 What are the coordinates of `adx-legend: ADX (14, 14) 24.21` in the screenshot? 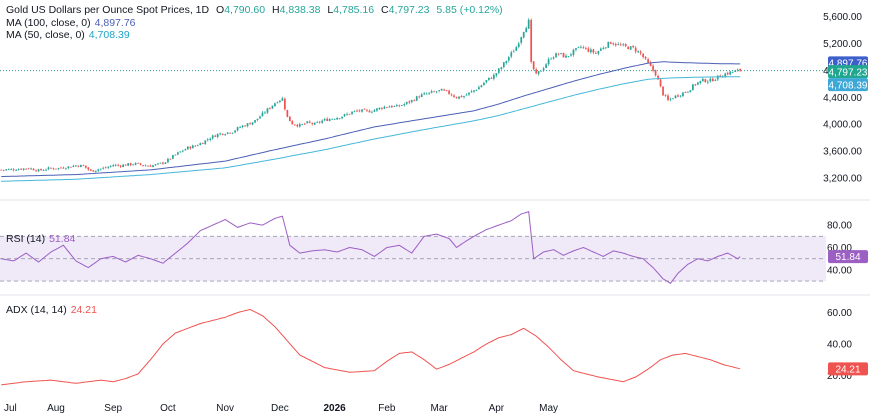 It's located at (53, 310).